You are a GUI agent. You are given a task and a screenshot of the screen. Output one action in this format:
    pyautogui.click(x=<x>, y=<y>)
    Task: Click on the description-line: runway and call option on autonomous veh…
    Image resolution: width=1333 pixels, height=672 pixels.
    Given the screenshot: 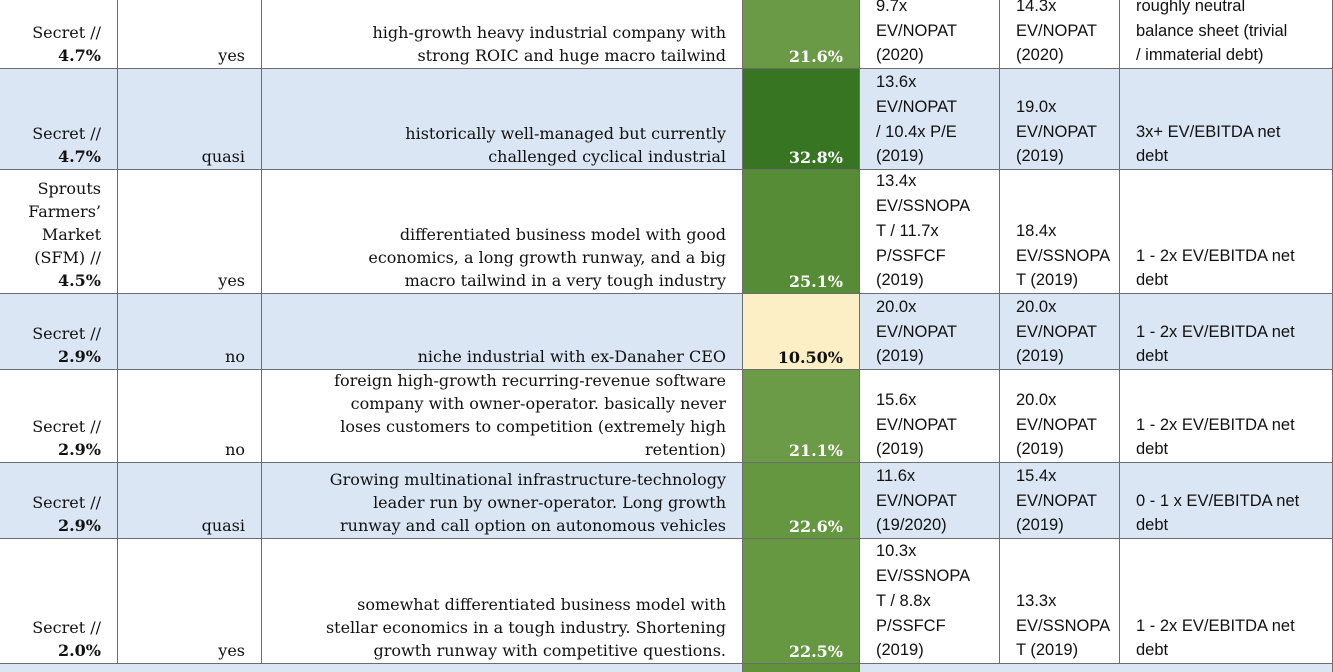 What is the action you would take?
    pyautogui.click(x=532, y=525)
    